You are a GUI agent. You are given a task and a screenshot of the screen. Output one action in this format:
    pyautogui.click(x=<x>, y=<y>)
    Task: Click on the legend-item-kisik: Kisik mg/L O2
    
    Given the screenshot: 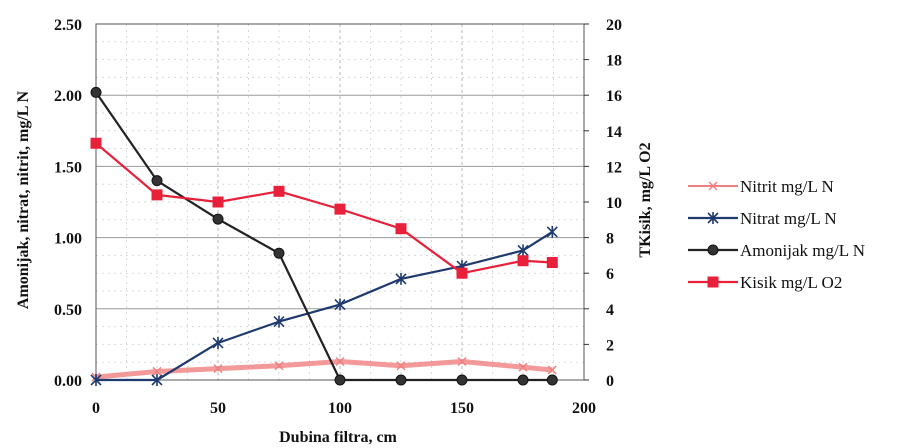 What is the action you would take?
    pyautogui.click(x=765, y=282)
    